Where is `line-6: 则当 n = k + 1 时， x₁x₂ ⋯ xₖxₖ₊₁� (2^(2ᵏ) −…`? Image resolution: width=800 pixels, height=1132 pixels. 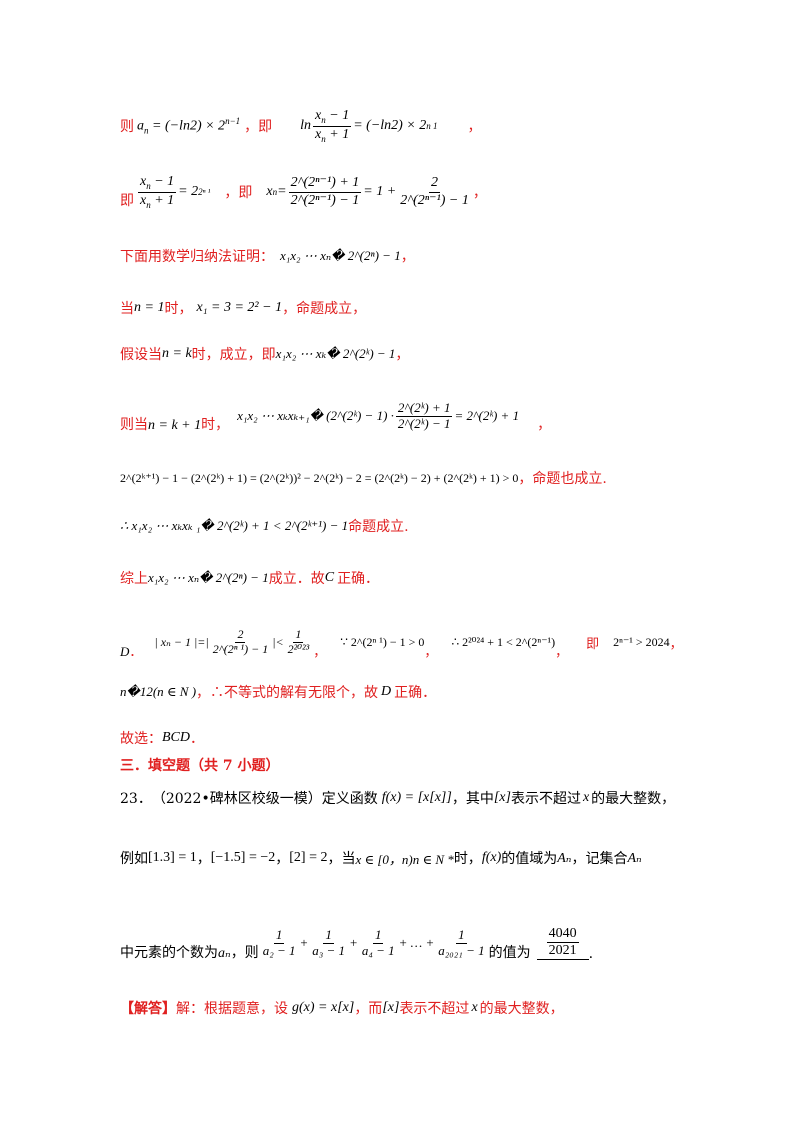
line-6: 则当 n = k + 1 时， x₁x₂ ⋯ xₖxₖ₊₁� (2^(2ᵏ) −… is located at coordinates (336, 416).